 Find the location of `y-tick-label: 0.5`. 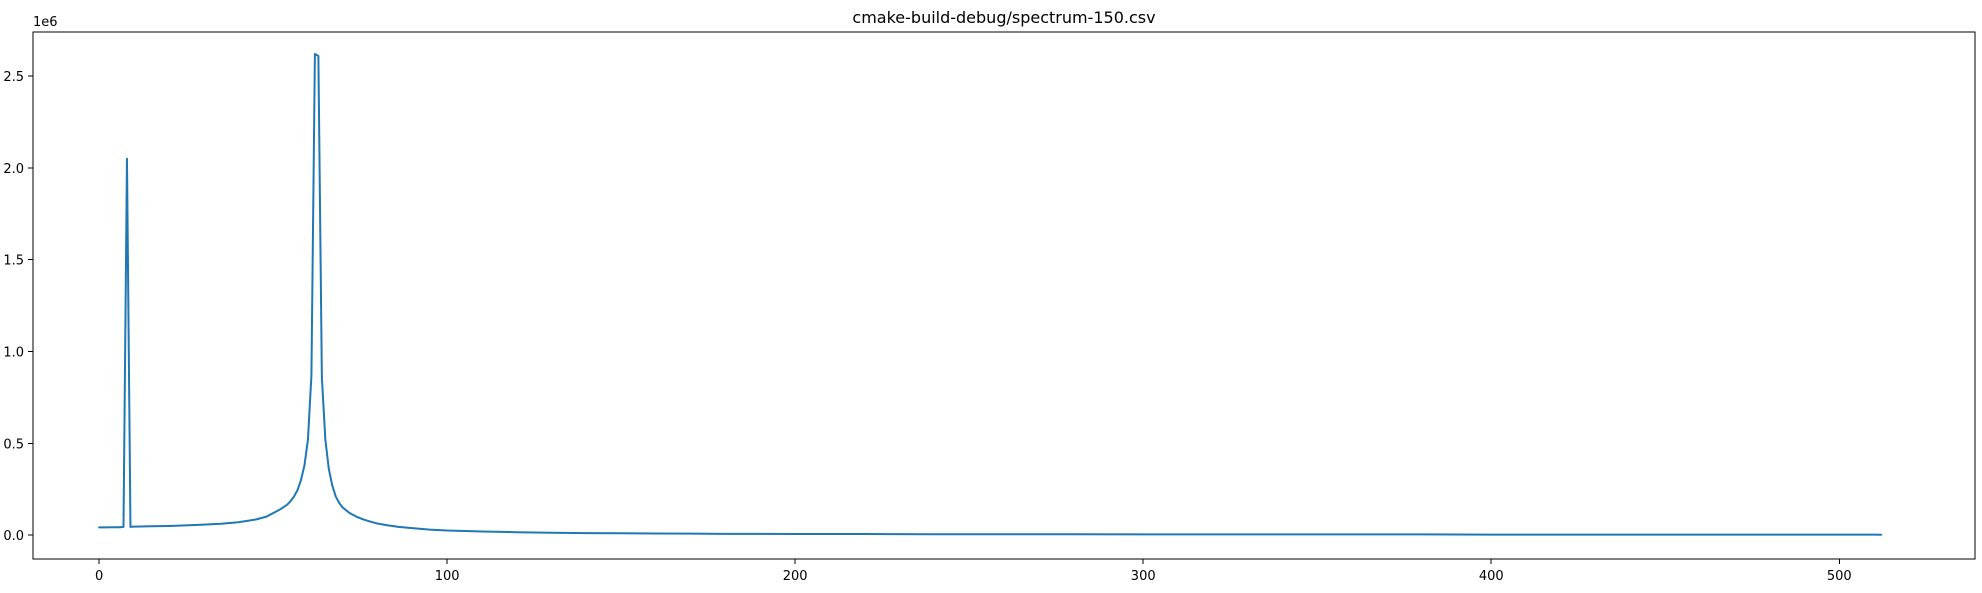

y-tick-label: 0.5 is located at coordinates (13, 444).